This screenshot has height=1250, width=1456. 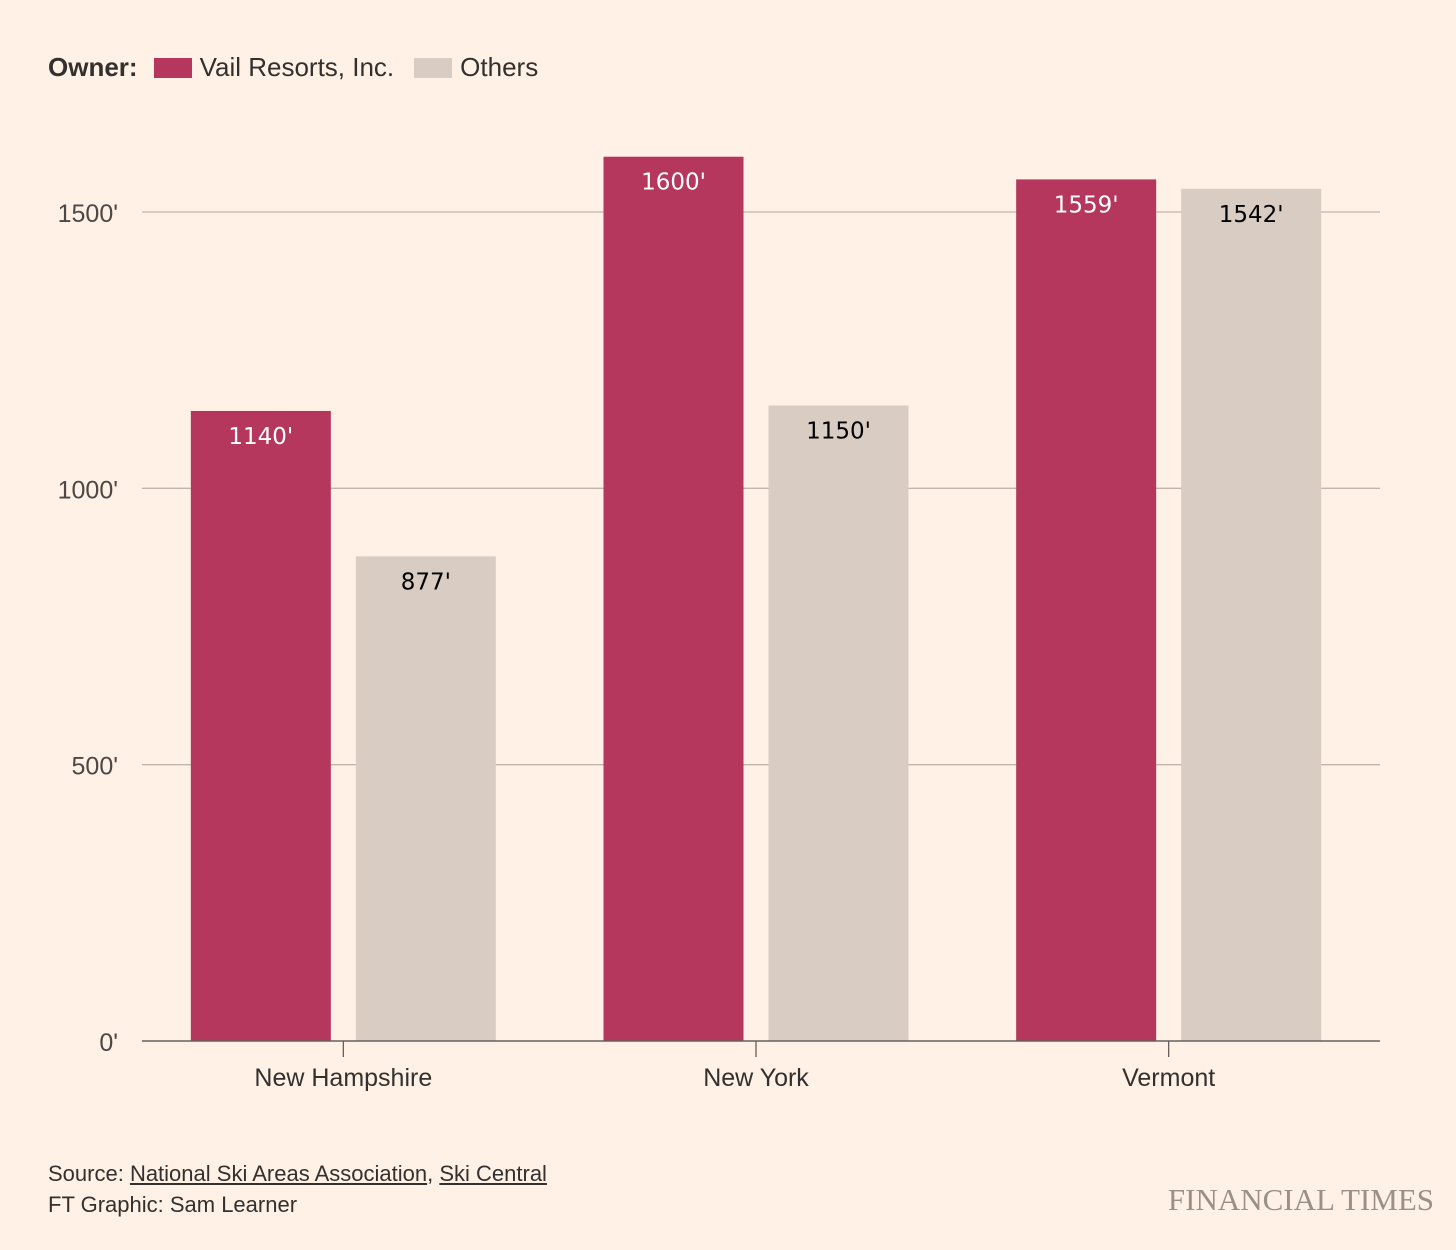 I want to click on source-prefix: Source:, so click(x=89, y=1173).